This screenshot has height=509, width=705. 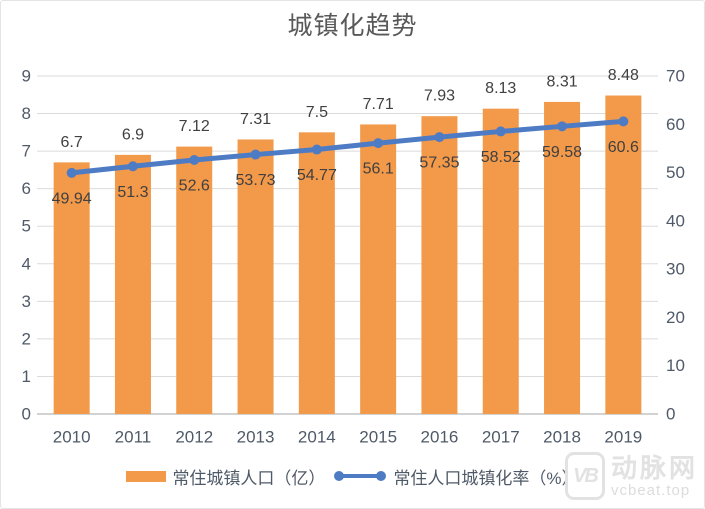 I want to click on bar-label: 6.7, so click(x=72, y=142).